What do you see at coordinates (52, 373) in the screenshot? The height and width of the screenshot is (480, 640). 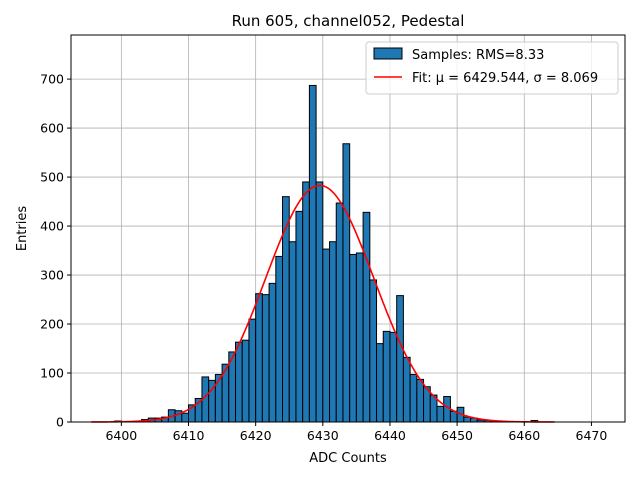 I see `y-tick-label: 100` at bounding box center [52, 373].